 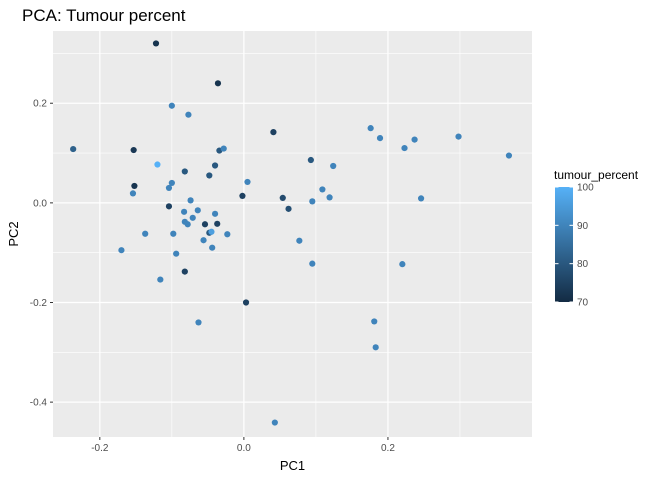 What do you see at coordinates (13, 233) in the screenshot?
I see `y-axis-title: PC2` at bounding box center [13, 233].